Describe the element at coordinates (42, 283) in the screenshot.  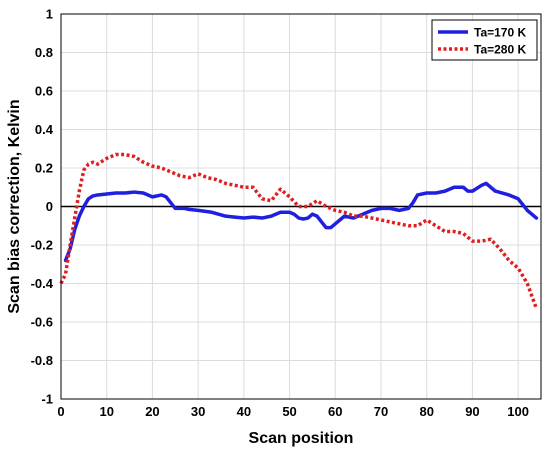
I see `y-tick-label: -0.4` at that location.